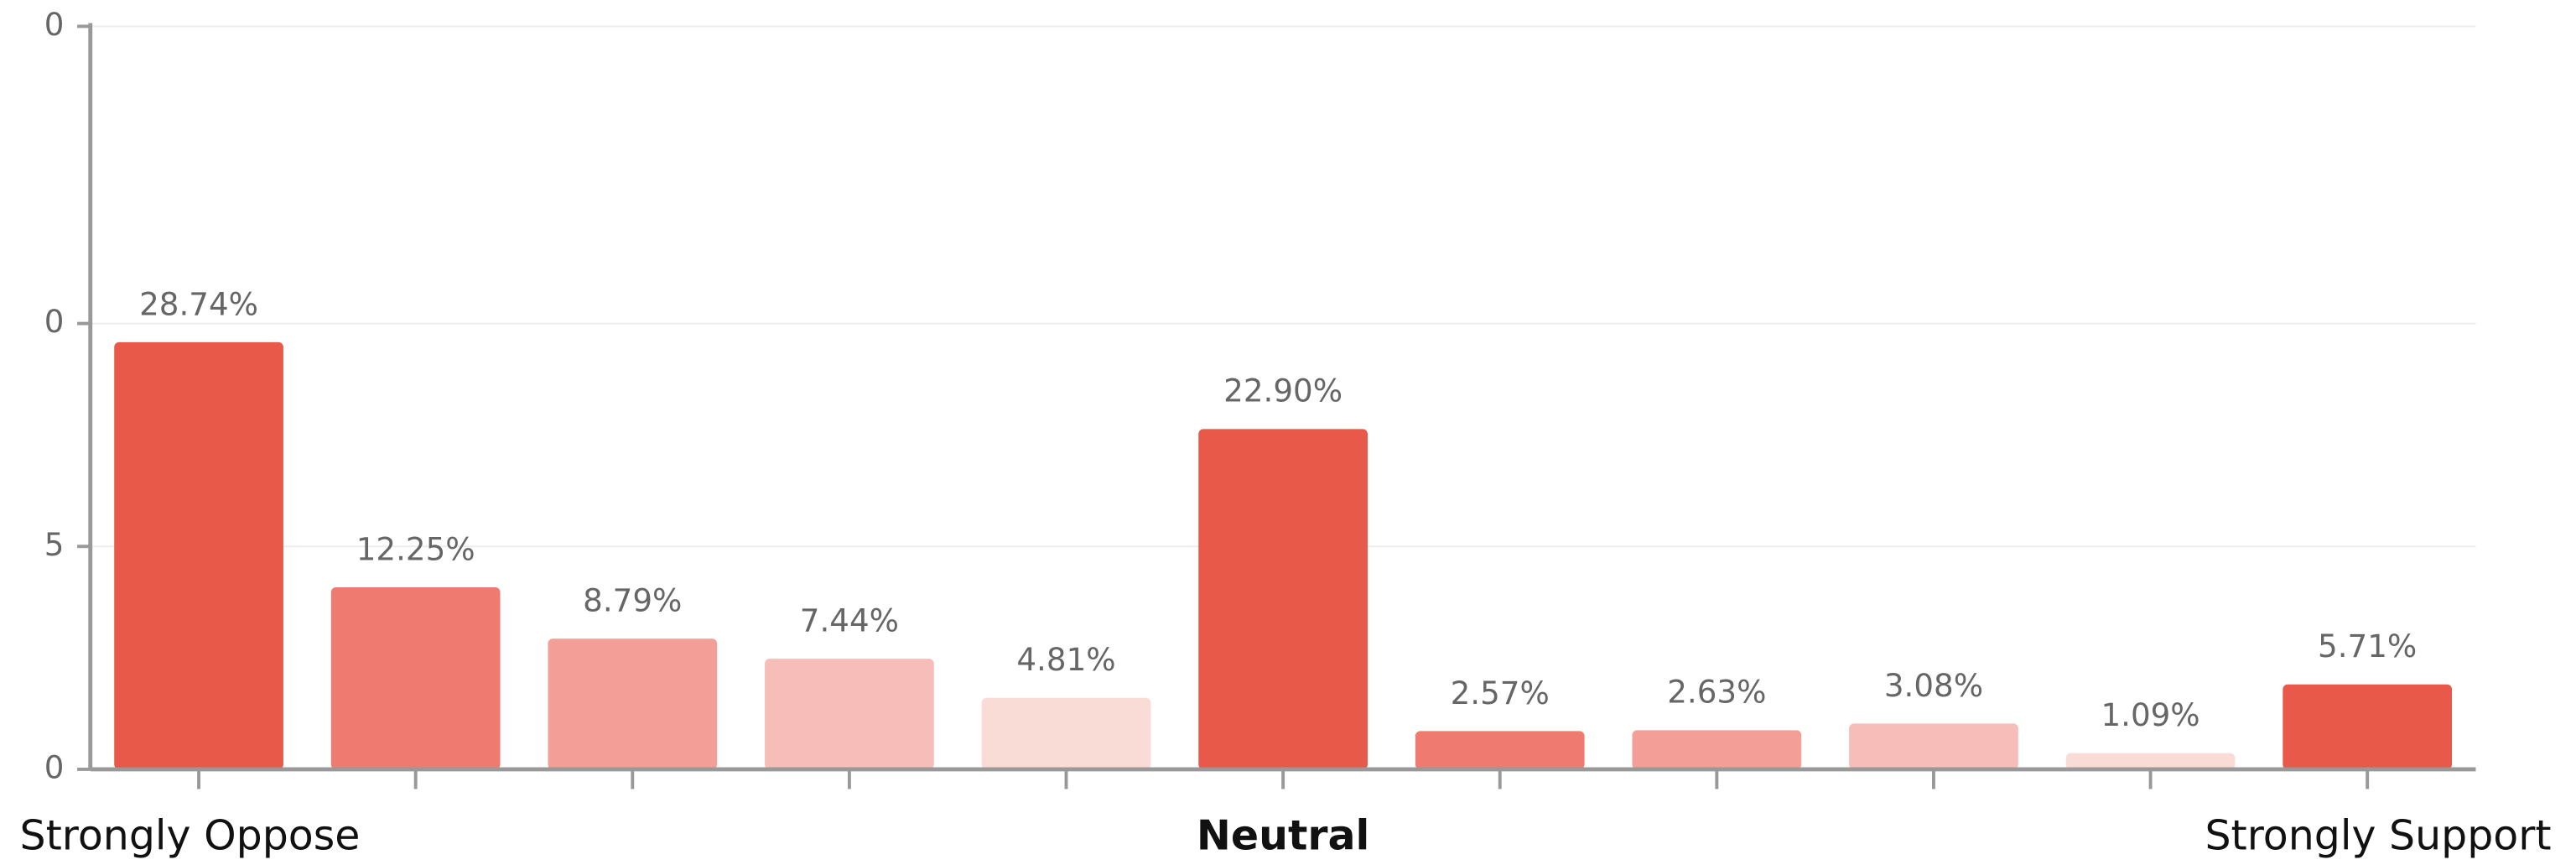 This screenshot has width=2576, height=865. What do you see at coordinates (849, 620) in the screenshot?
I see `value-label: 7.44%` at bounding box center [849, 620].